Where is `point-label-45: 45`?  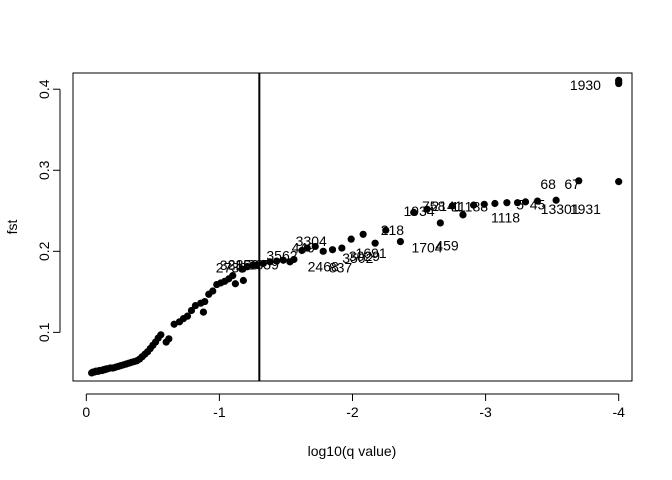 point-label-45: 45 is located at coordinates (538, 204).